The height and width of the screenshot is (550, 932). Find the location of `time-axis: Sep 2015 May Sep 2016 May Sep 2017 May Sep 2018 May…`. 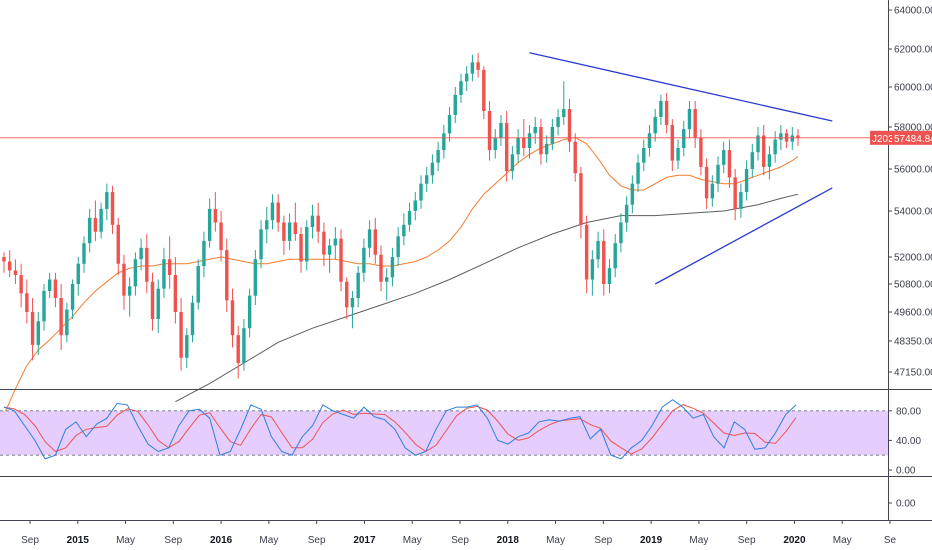

time-axis: Sep 2015 May Sep 2016 May Sep 2017 May Sep 2018 May… is located at coordinates (459, 533).